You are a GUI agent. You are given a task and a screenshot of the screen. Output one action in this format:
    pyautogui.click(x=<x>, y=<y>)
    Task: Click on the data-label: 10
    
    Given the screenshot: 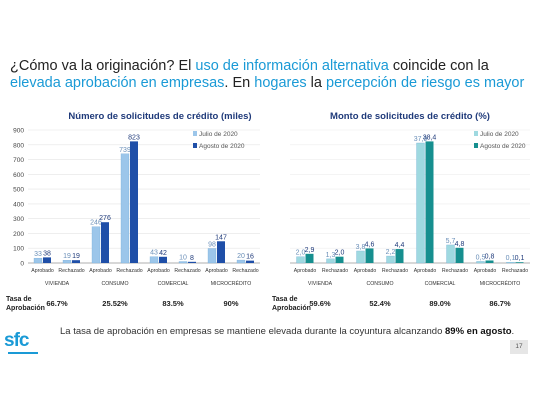 What is the action you would take?
    pyautogui.click(x=183, y=258)
    